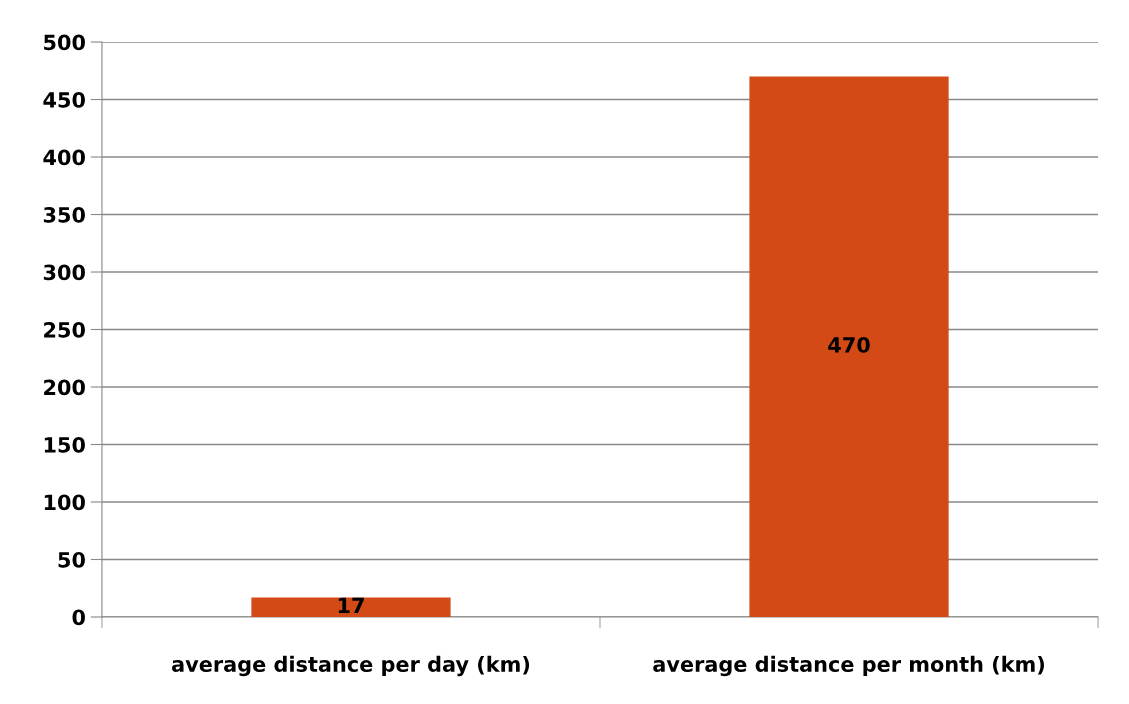 The image size is (1129, 704). I want to click on y-tick-label: 450, so click(64, 99).